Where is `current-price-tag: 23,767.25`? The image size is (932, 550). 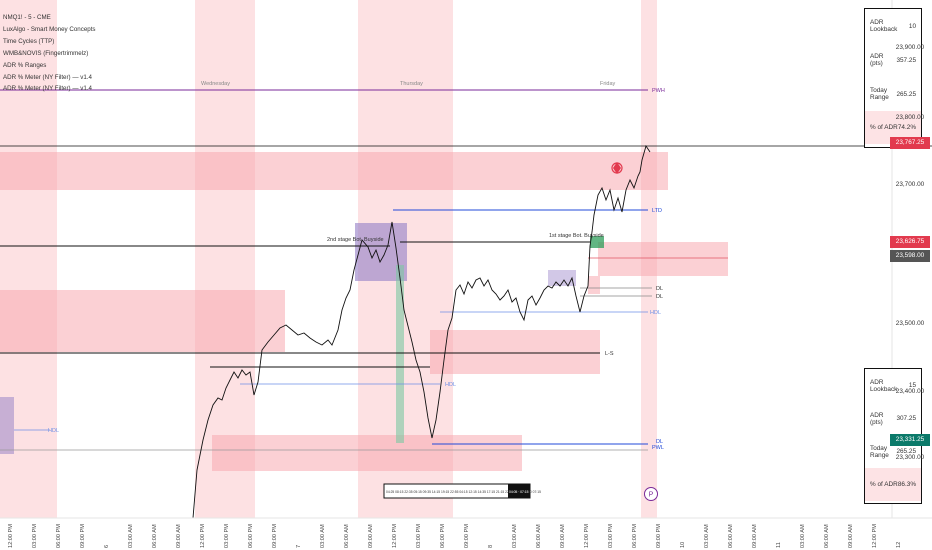 current-price-tag: 23,767.25 is located at coordinates (910, 143).